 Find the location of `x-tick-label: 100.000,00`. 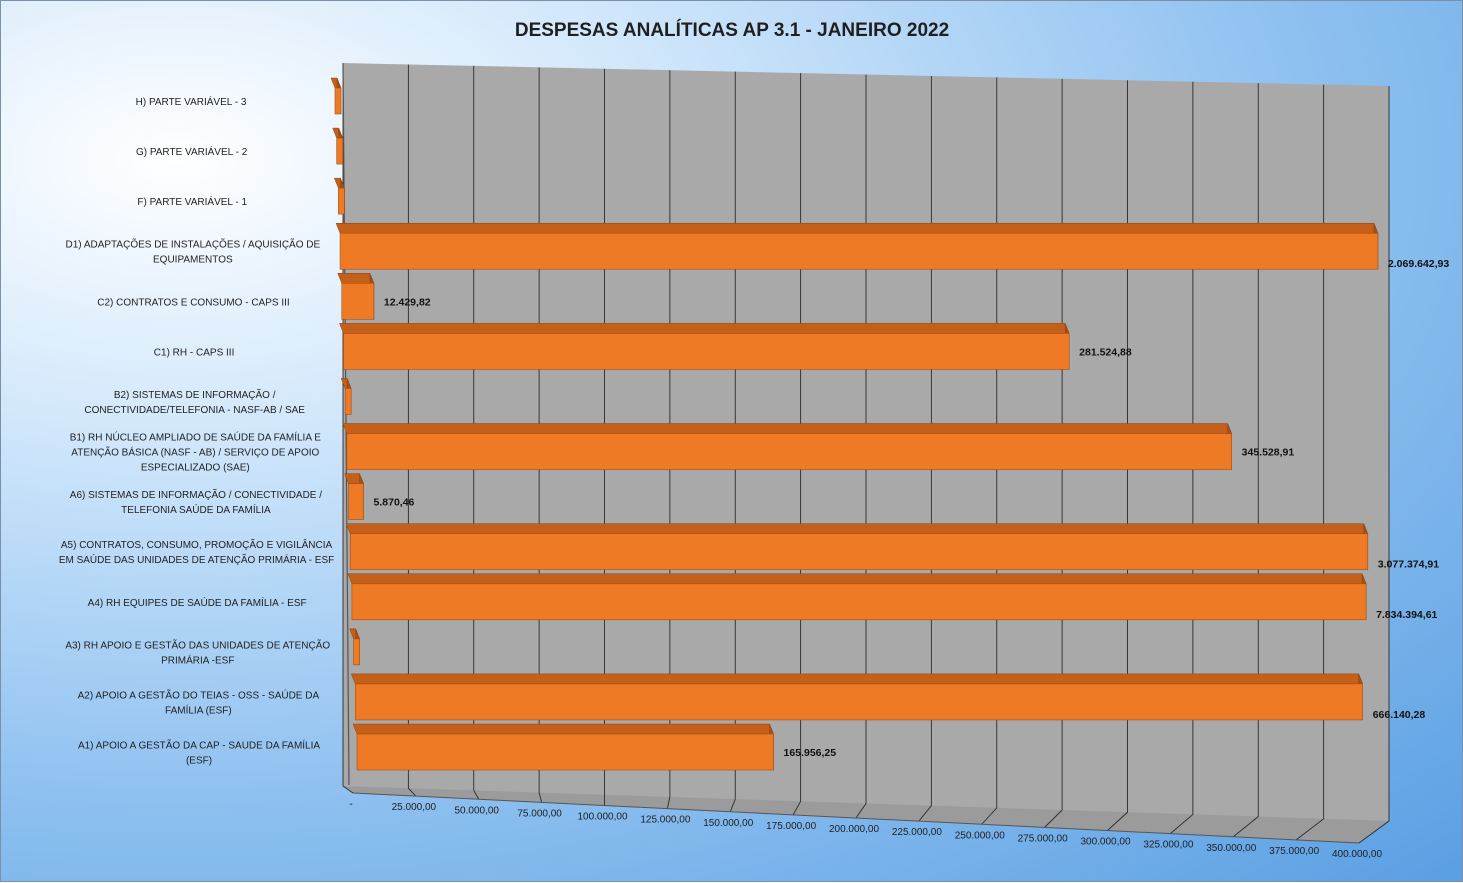

x-tick-label: 100.000,00 is located at coordinates (602, 817).